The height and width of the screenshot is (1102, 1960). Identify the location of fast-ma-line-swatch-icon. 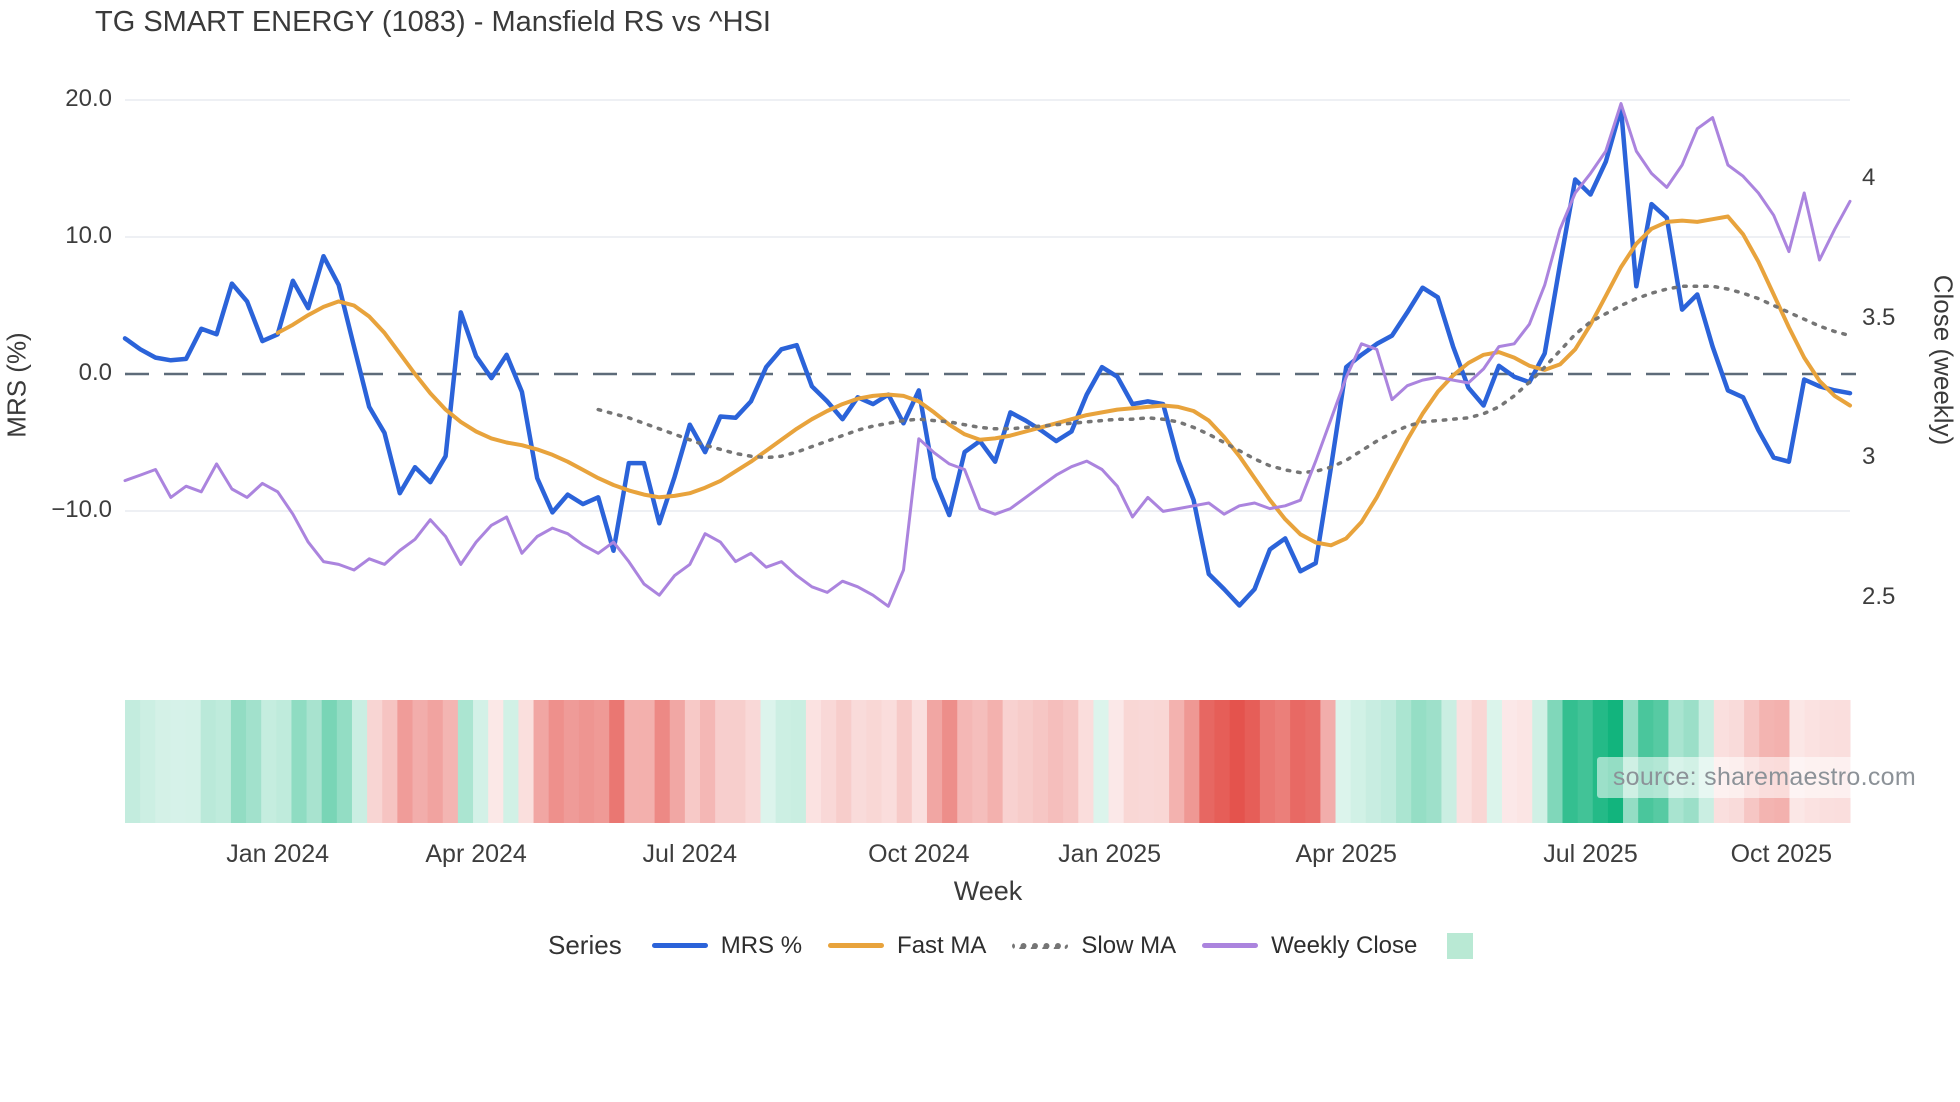
(856, 945).